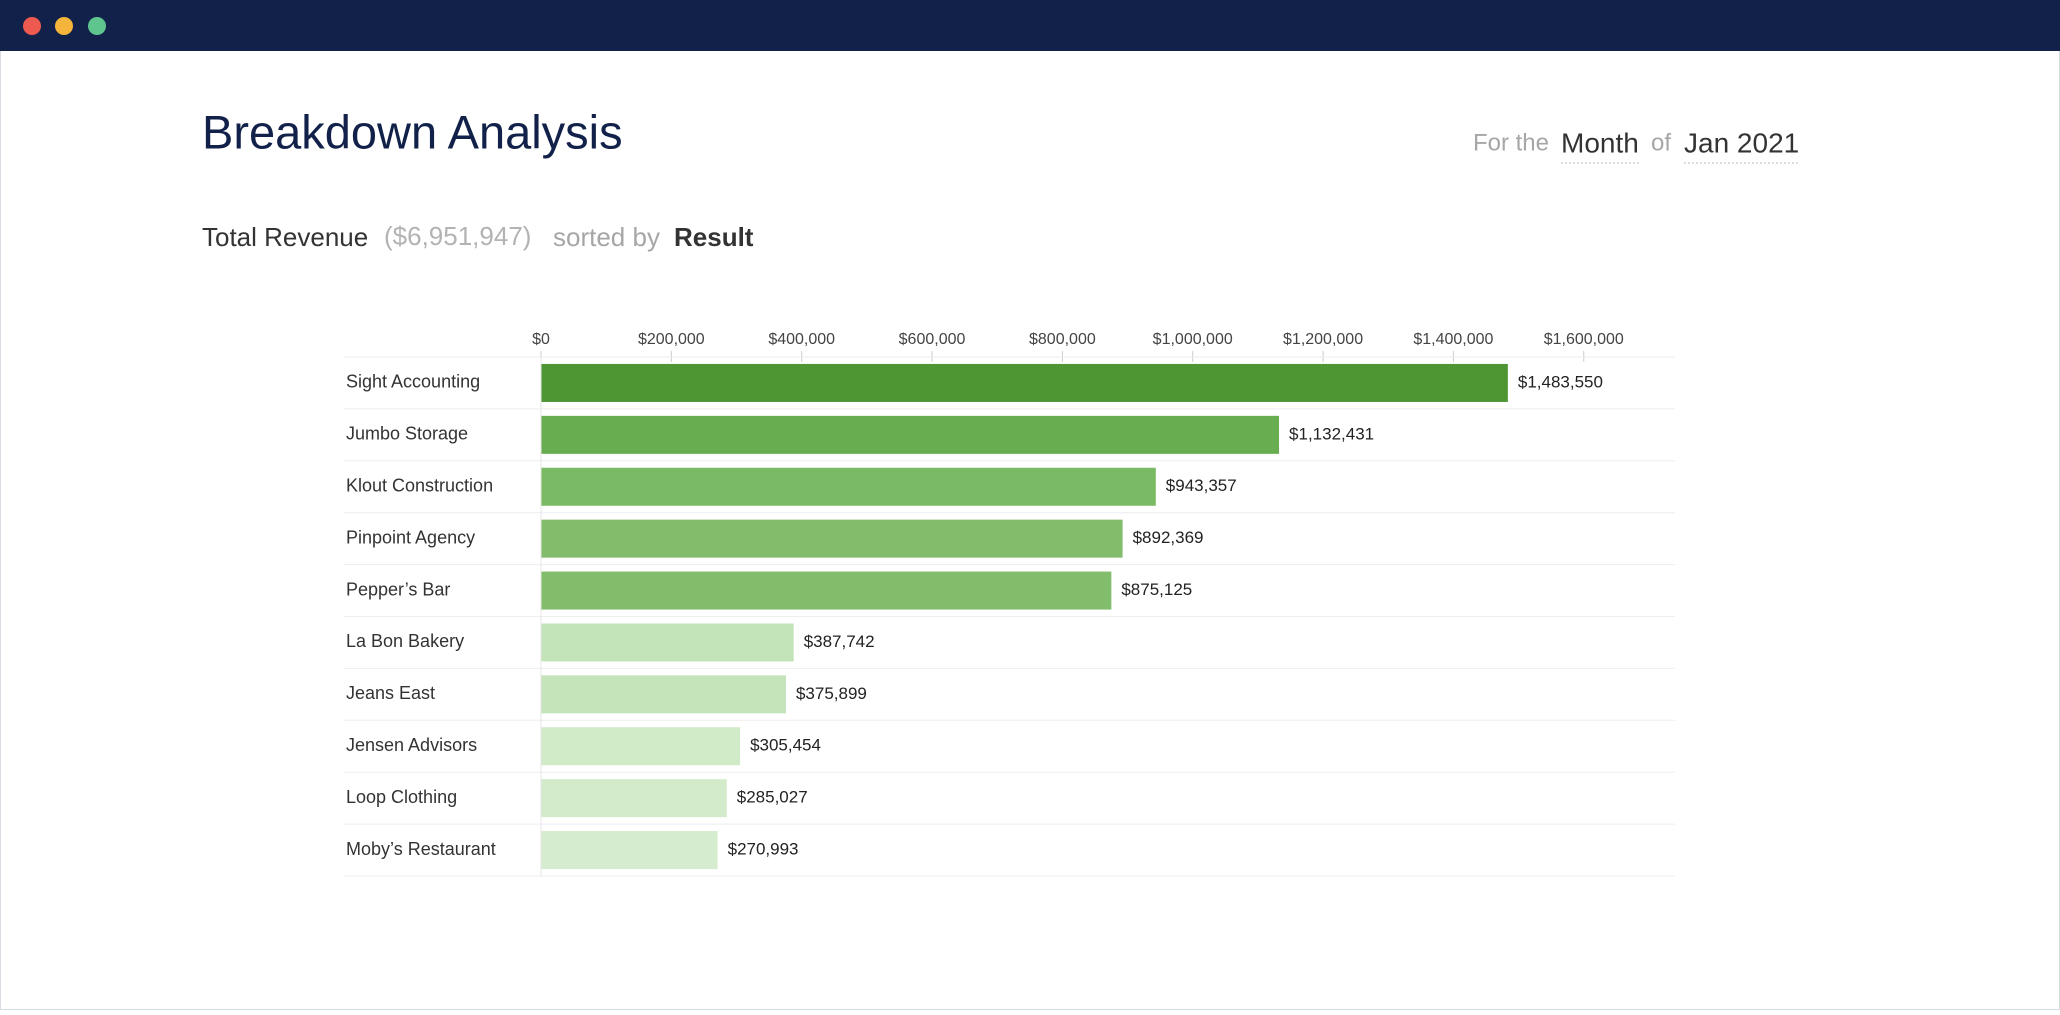 The height and width of the screenshot is (1015, 2060). Describe the element at coordinates (801, 339) in the screenshot. I see `x-tick-label: $400,000` at that location.